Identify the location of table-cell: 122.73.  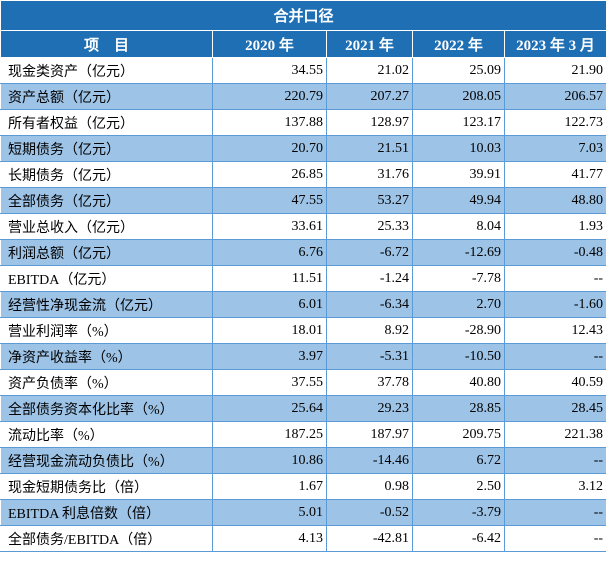
(554, 122).